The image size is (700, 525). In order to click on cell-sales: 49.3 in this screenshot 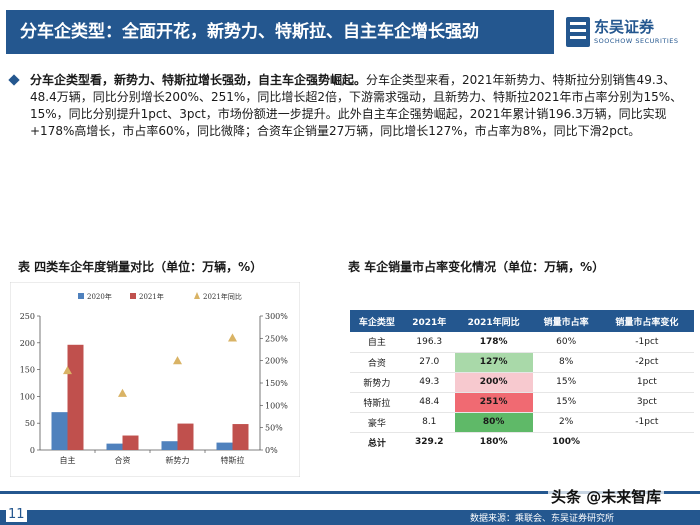, I will do `click(429, 382)`.